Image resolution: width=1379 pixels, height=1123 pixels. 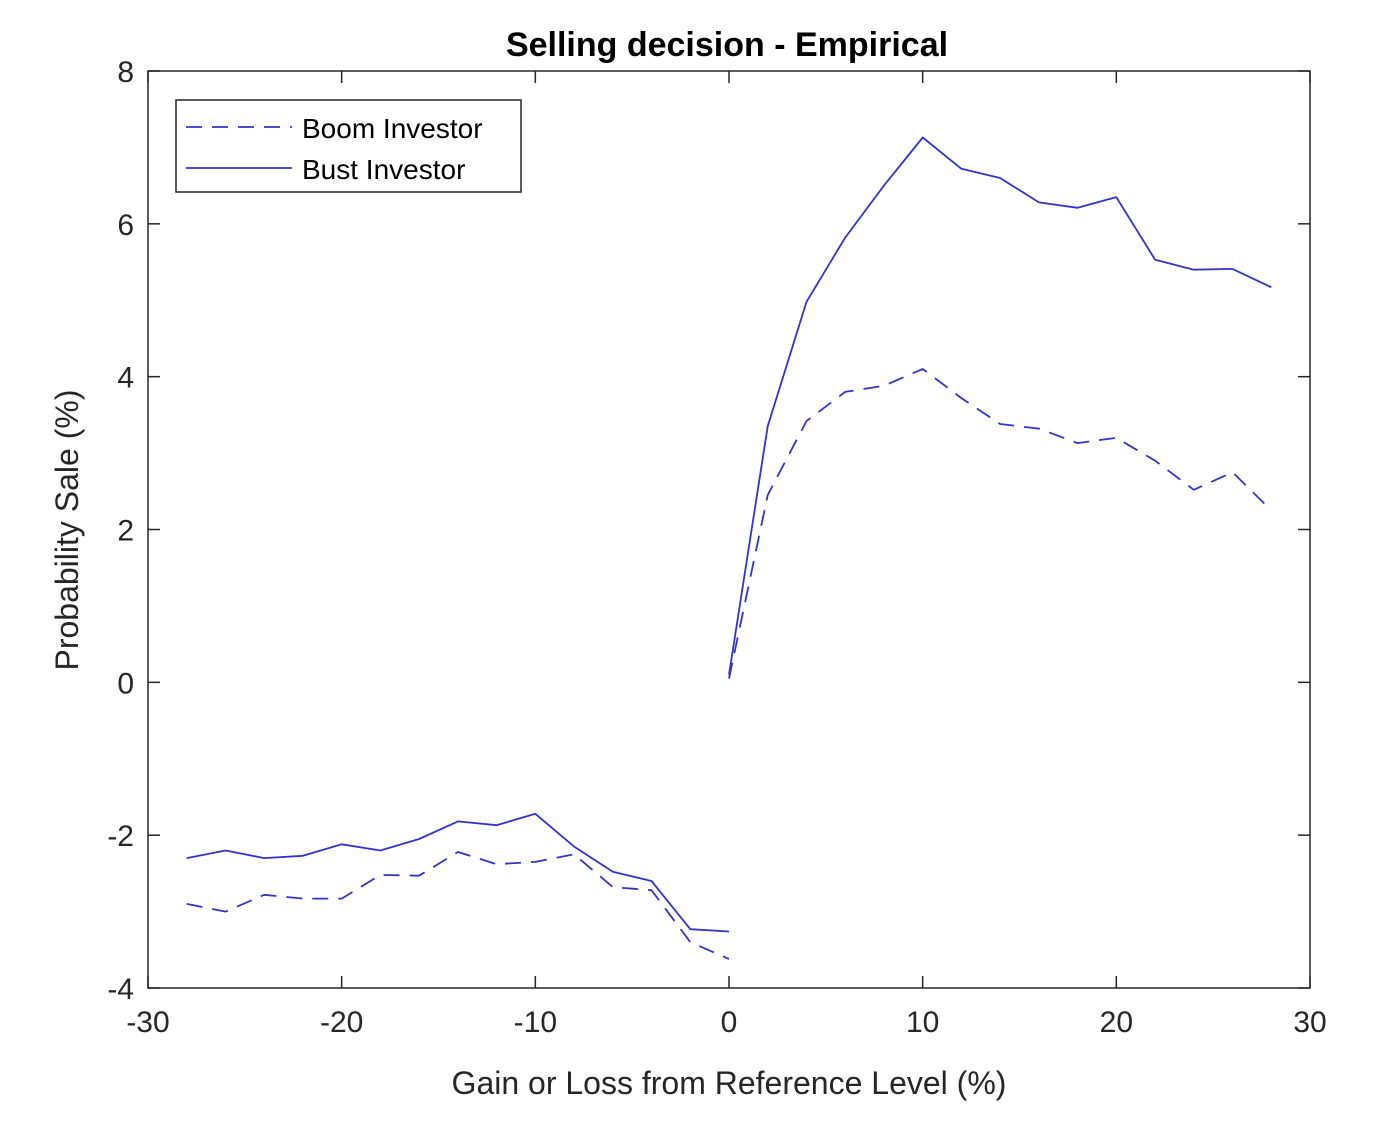 I want to click on x-tick-label: -20, so click(x=341, y=1022).